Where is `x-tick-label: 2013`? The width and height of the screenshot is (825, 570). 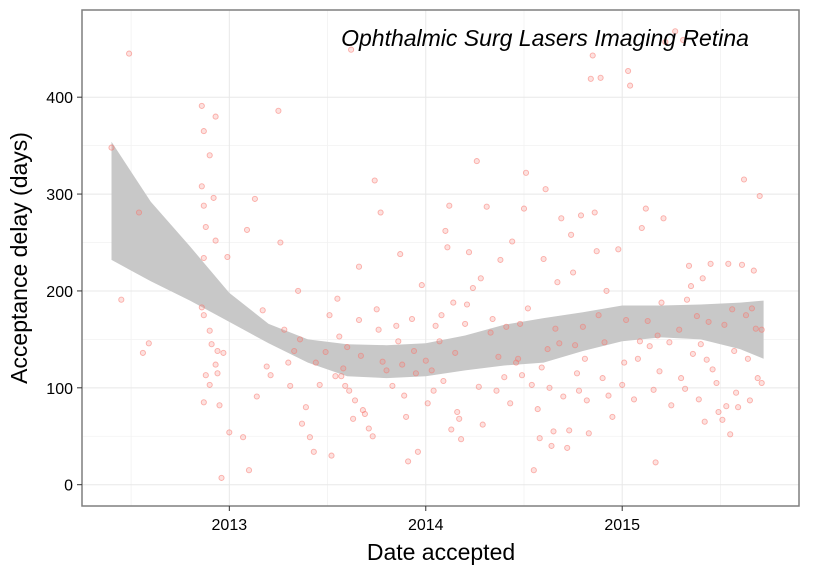 x-tick-label: 2013 is located at coordinates (230, 525).